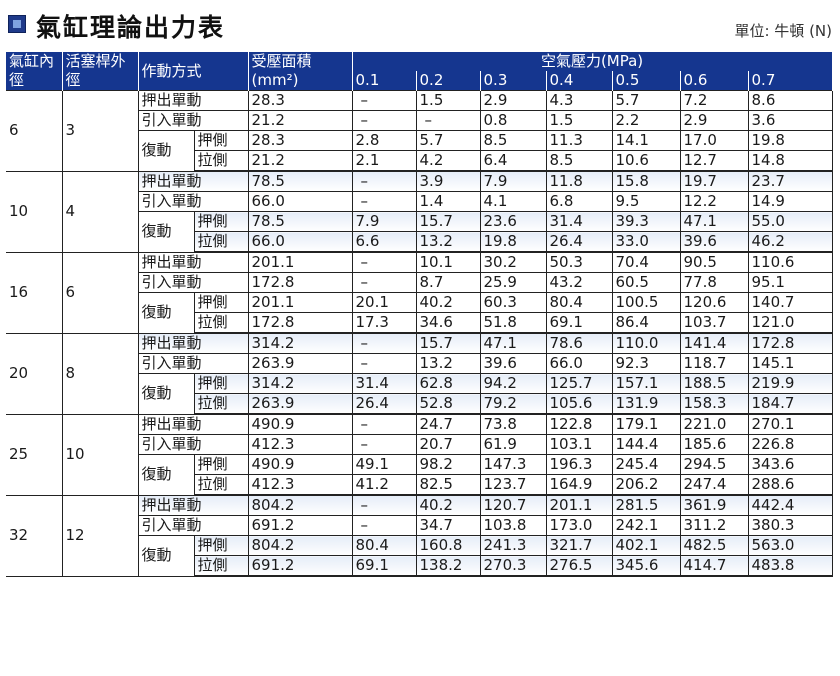 The height and width of the screenshot is (676, 840). I want to click on bore-cell: 32, so click(34, 535).